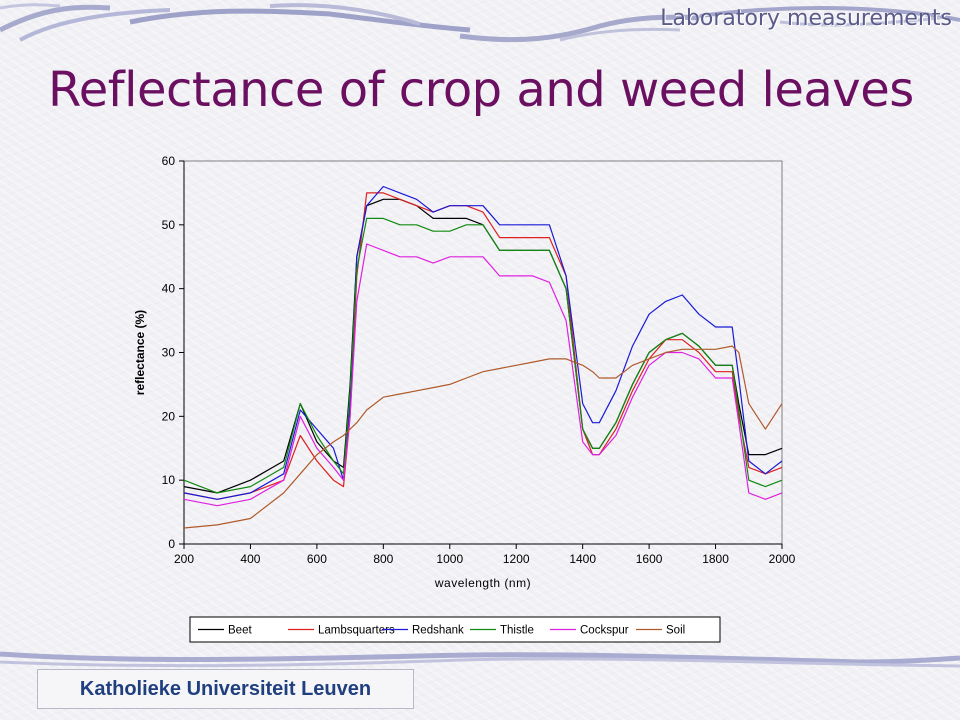 The image size is (960, 720). What do you see at coordinates (169, 353) in the screenshot?
I see `y-tick-label: 30` at bounding box center [169, 353].